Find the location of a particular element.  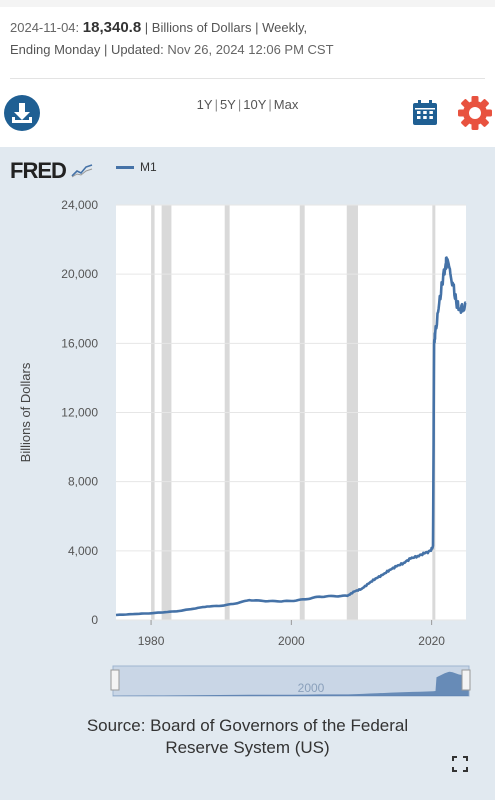

gear-icon is located at coordinates (475, 113).